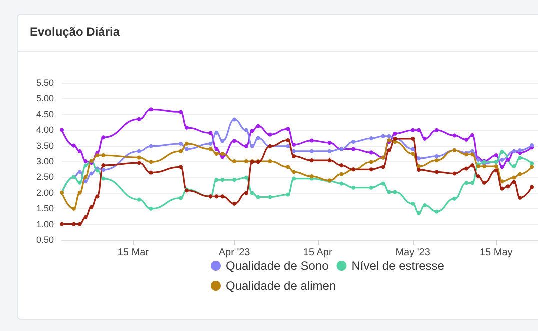 This screenshot has height=331, width=538. Describe the element at coordinates (45, 99) in the screenshot. I see `y-tick-label: 5.00` at that location.